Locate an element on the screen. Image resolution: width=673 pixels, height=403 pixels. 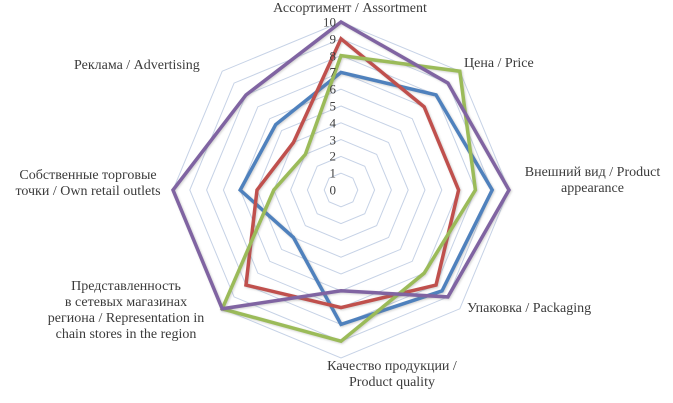
scale-tick-2: 2 is located at coordinates (333, 156).